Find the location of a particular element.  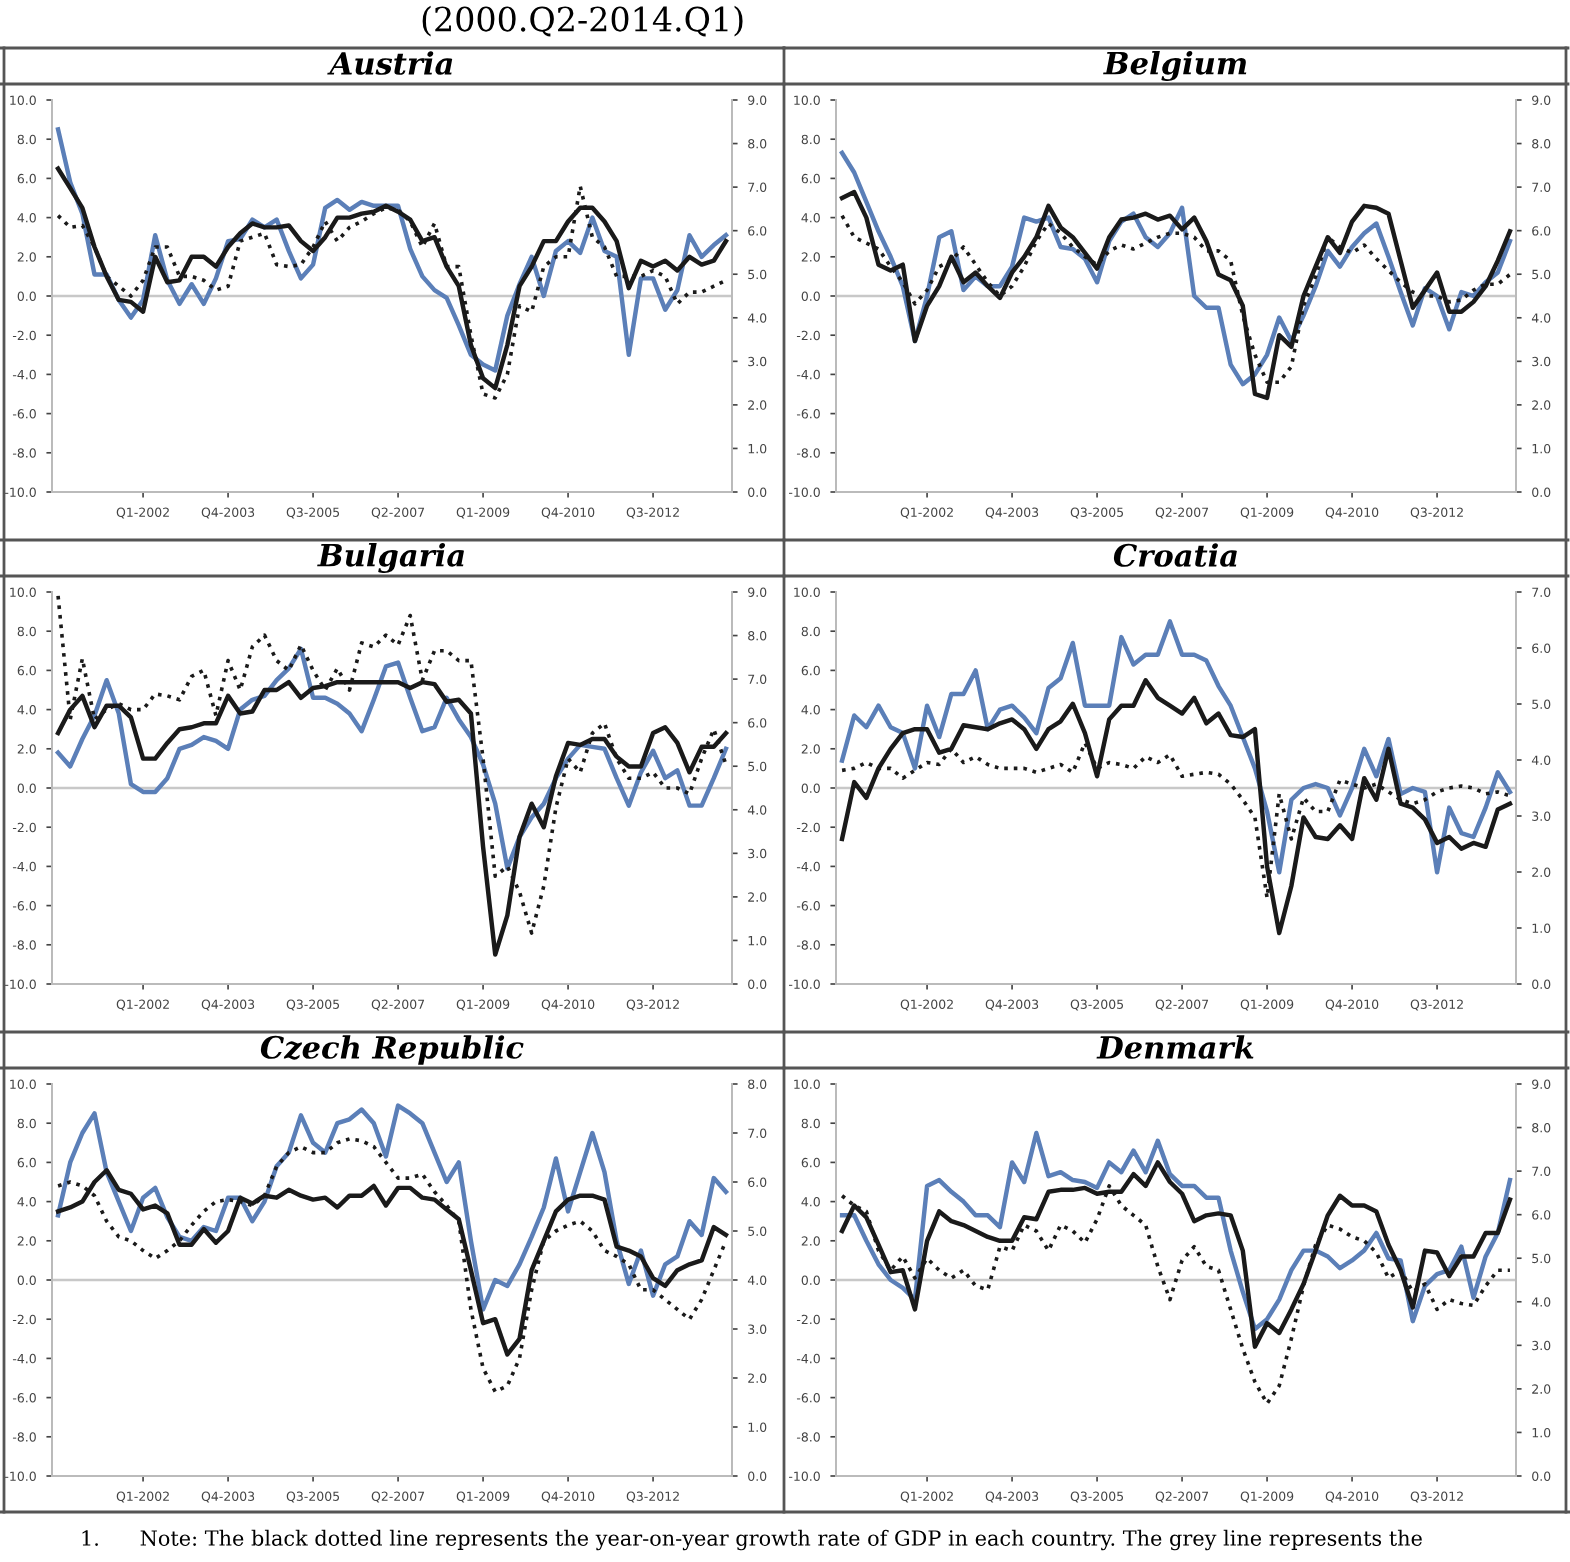

text: (2000.Q2-2014.Q1) is located at coordinates (582, 21).